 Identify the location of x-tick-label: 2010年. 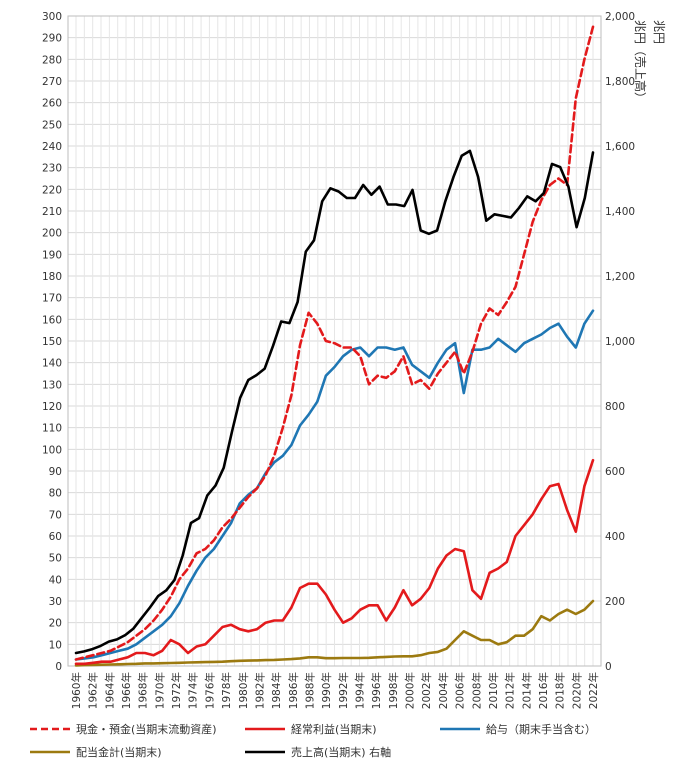
(493, 690).